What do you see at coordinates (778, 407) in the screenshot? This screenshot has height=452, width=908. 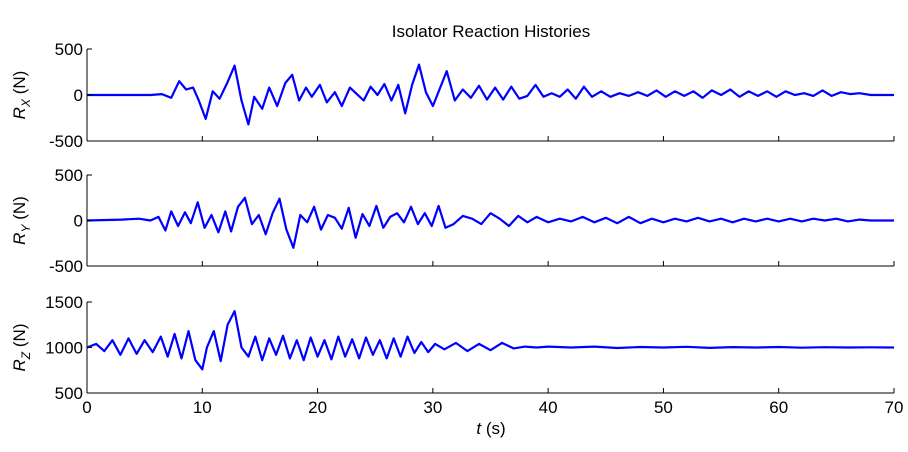 I see `x-tick-label: 60` at bounding box center [778, 407].